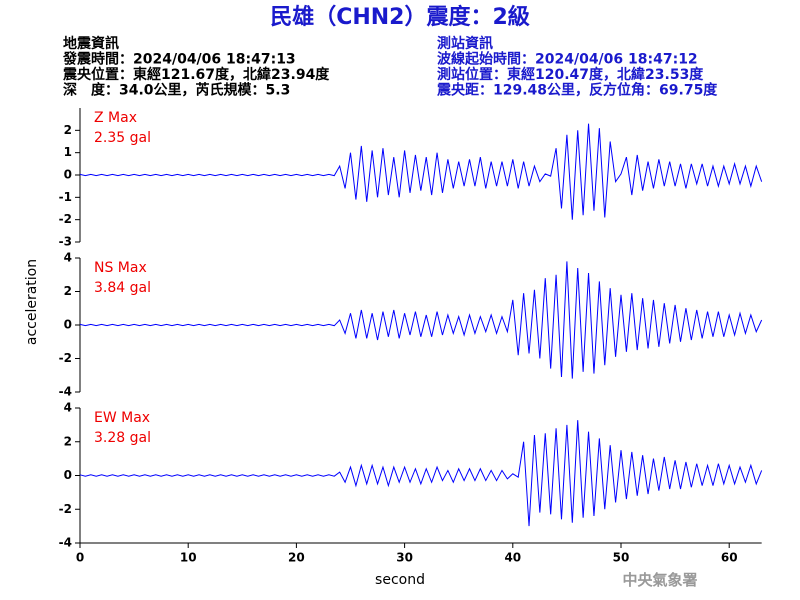 Image resolution: width=800 pixels, height=600 pixels. What do you see at coordinates (400, 17) in the screenshot?
I see `chart-title: 民雄（CHN2）震度：2級` at bounding box center [400, 17].